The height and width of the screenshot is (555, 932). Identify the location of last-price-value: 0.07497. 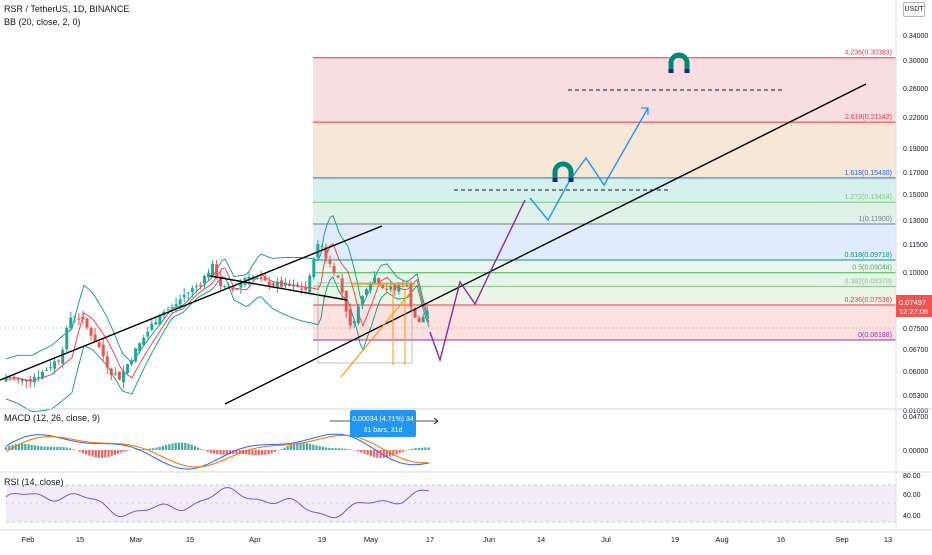
(912, 302).